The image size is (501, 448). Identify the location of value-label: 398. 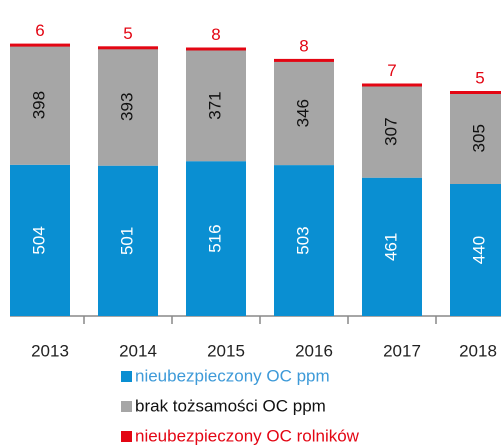
(38, 105).